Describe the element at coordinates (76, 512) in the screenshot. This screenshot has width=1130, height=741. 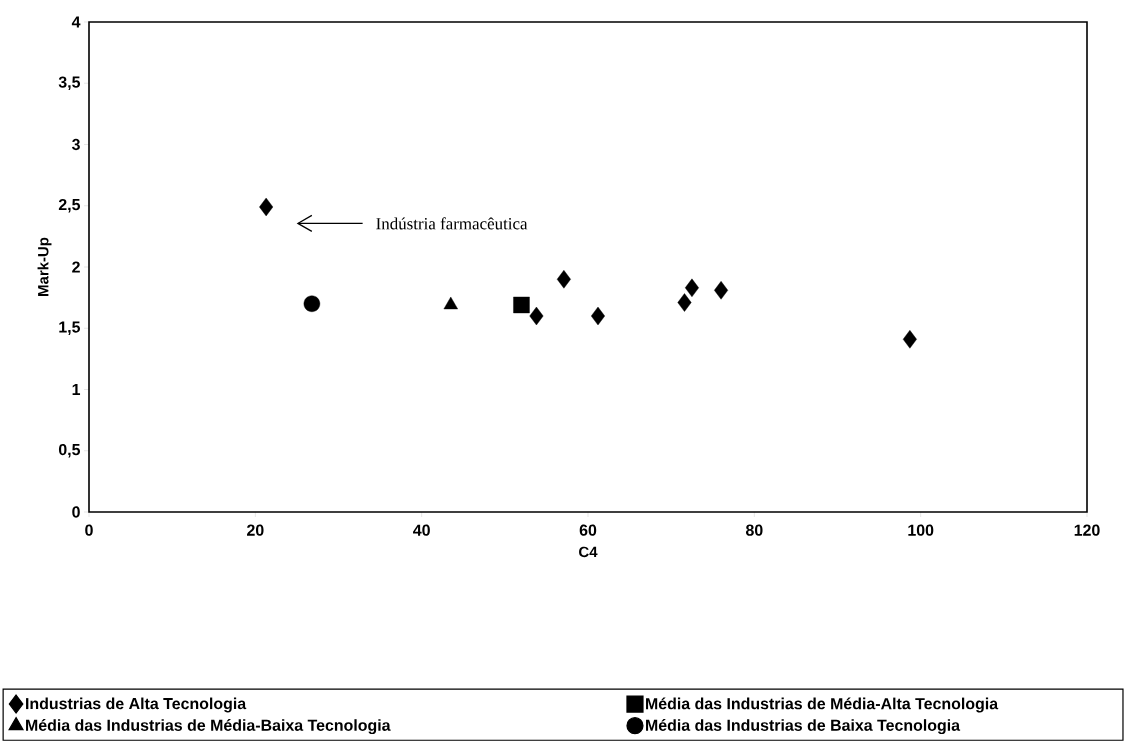
I see `y-tick-label: 0` at that location.